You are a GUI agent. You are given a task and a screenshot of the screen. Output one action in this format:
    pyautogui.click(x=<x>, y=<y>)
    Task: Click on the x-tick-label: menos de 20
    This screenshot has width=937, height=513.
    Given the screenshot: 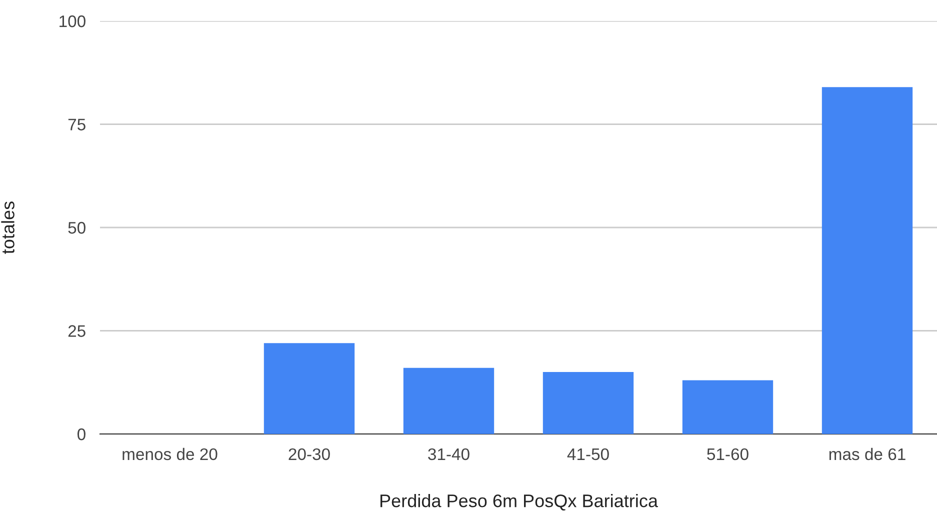 What is the action you would take?
    pyautogui.click(x=170, y=454)
    